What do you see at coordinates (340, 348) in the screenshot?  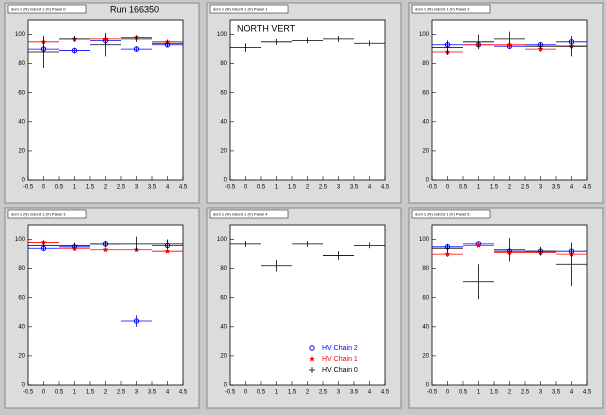 I see `legend-label: HV Chain 2` at bounding box center [340, 348].